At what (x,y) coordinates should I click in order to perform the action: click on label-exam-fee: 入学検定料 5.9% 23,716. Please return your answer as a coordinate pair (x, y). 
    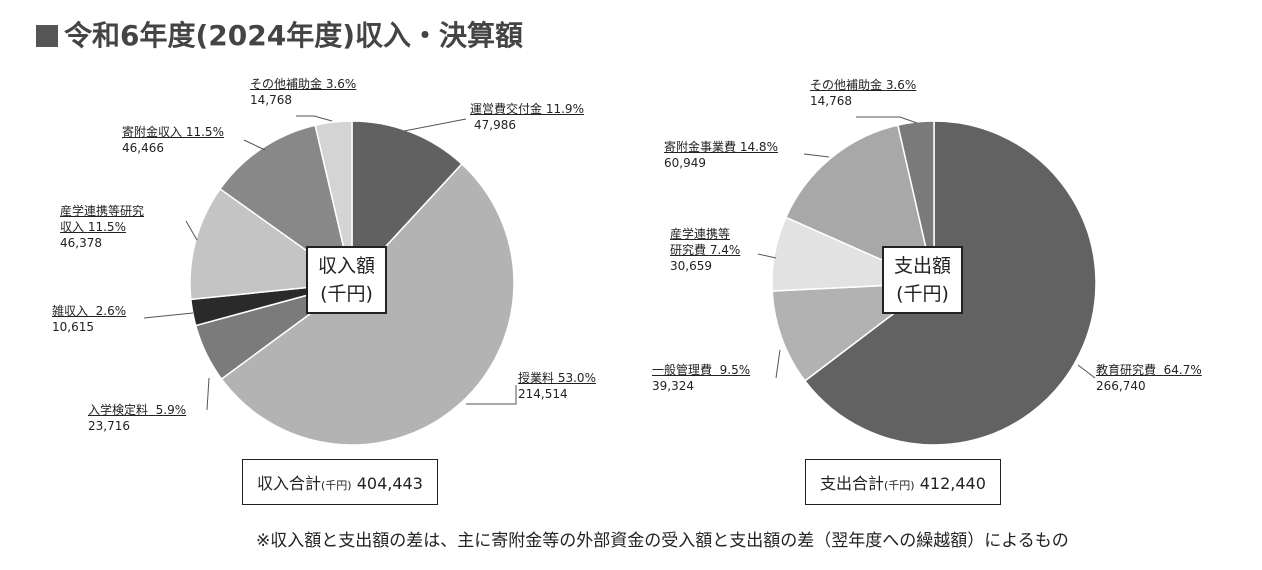
    Looking at the image, I should click on (137, 418).